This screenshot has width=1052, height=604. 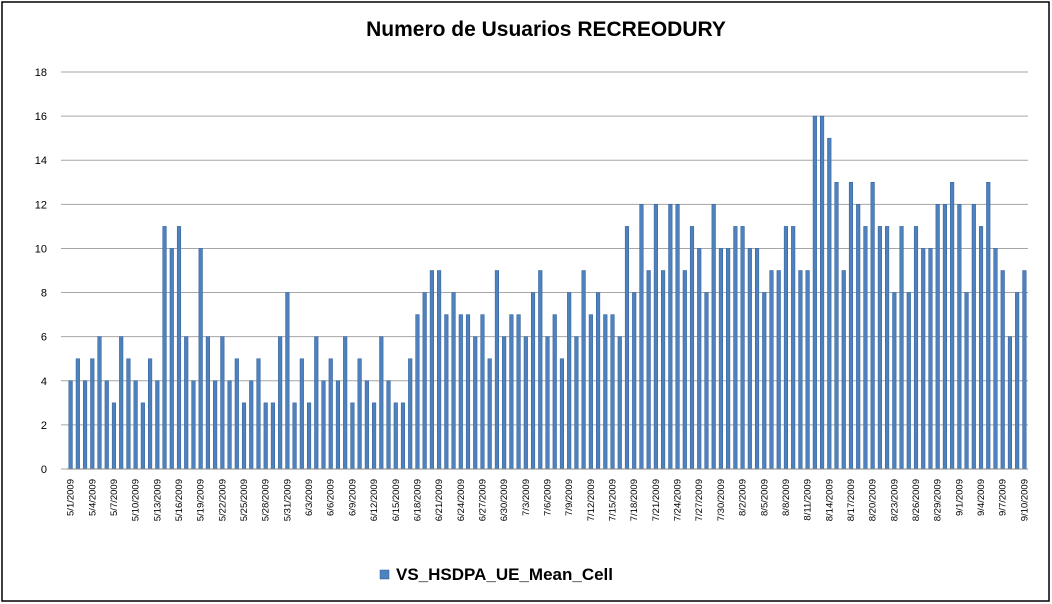 I want to click on x-tick-label: 6/9/2009, so click(x=352, y=497).